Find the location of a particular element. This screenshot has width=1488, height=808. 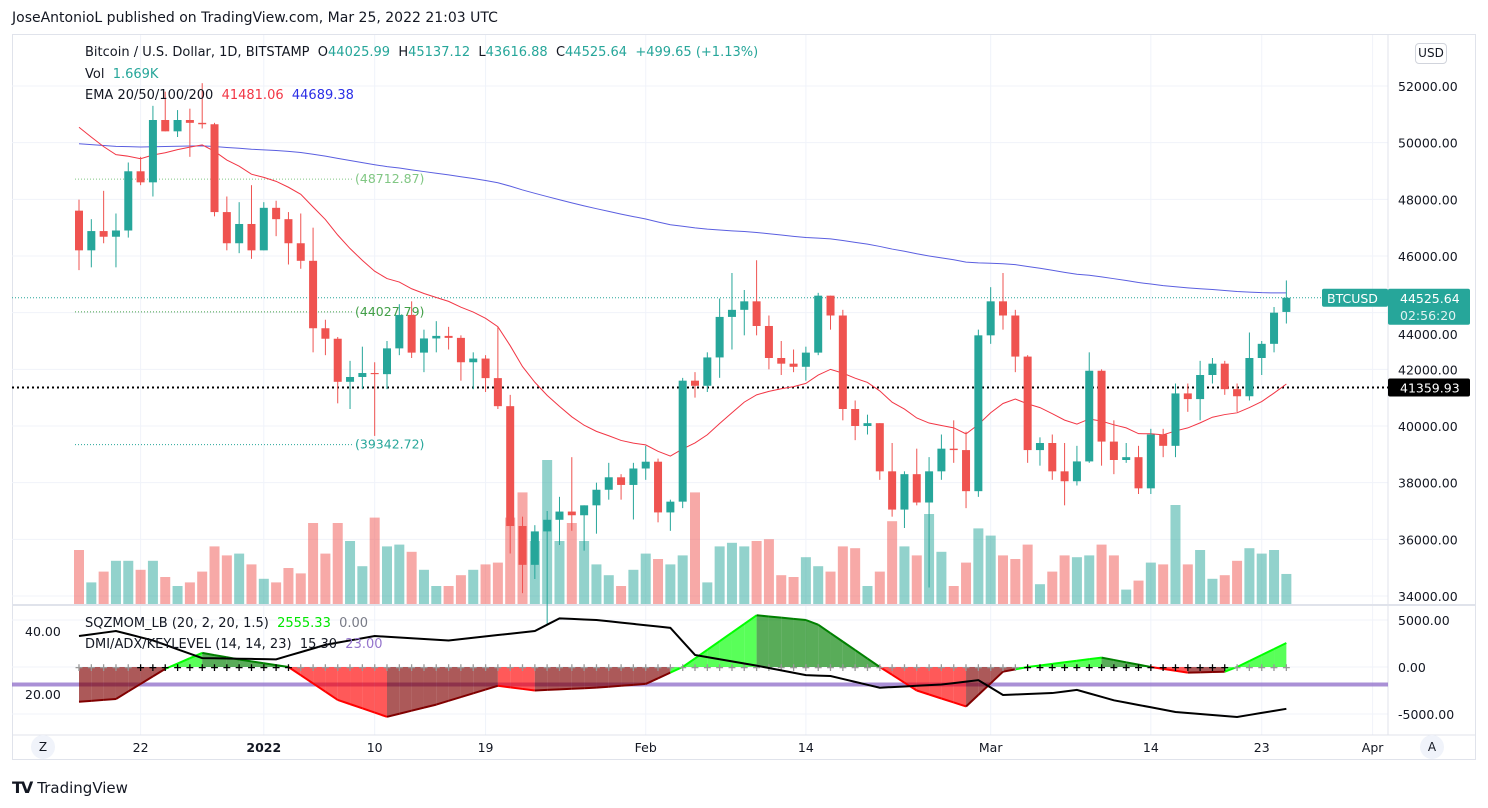

high-label: H is located at coordinates (403, 52).